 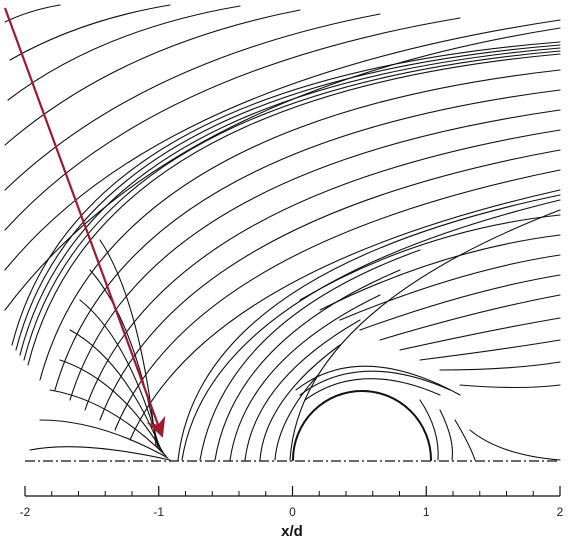 I want to click on tick-label: 1, so click(x=426, y=512).